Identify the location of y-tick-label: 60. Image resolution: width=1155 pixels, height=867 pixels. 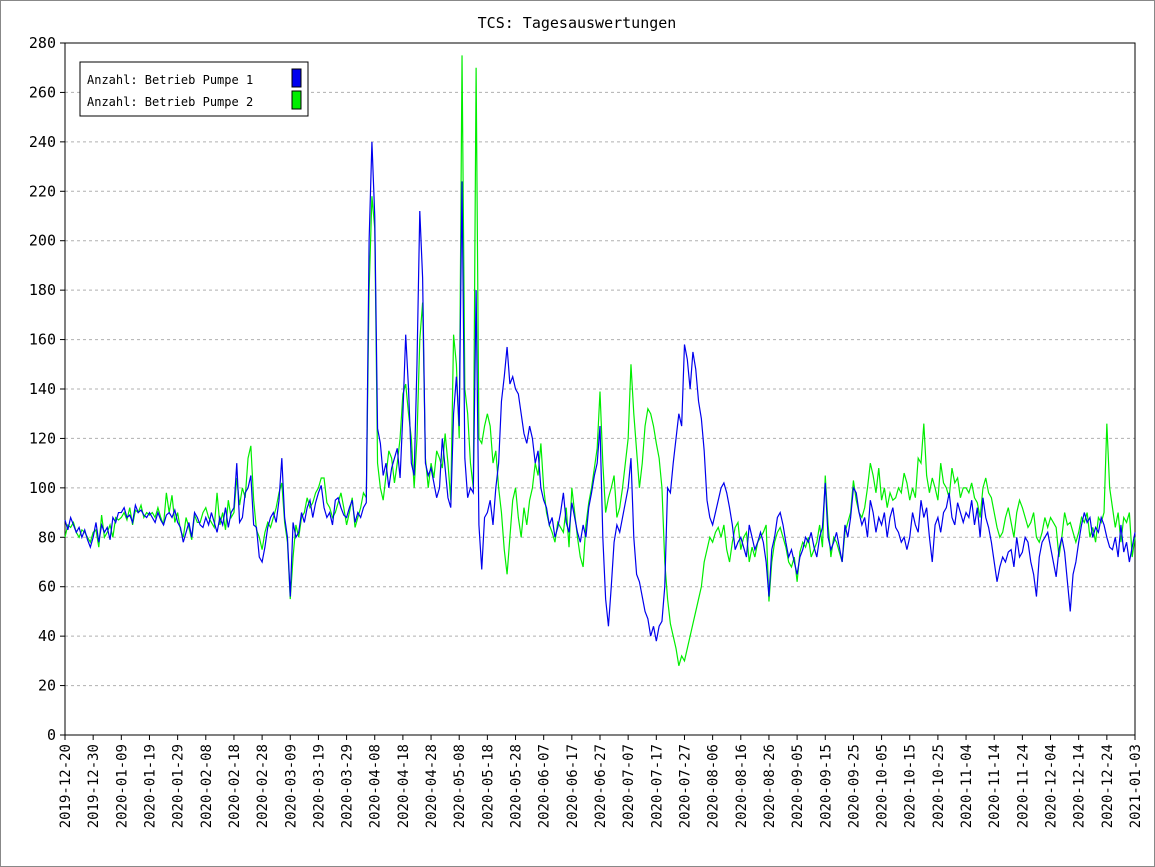
(47, 587).